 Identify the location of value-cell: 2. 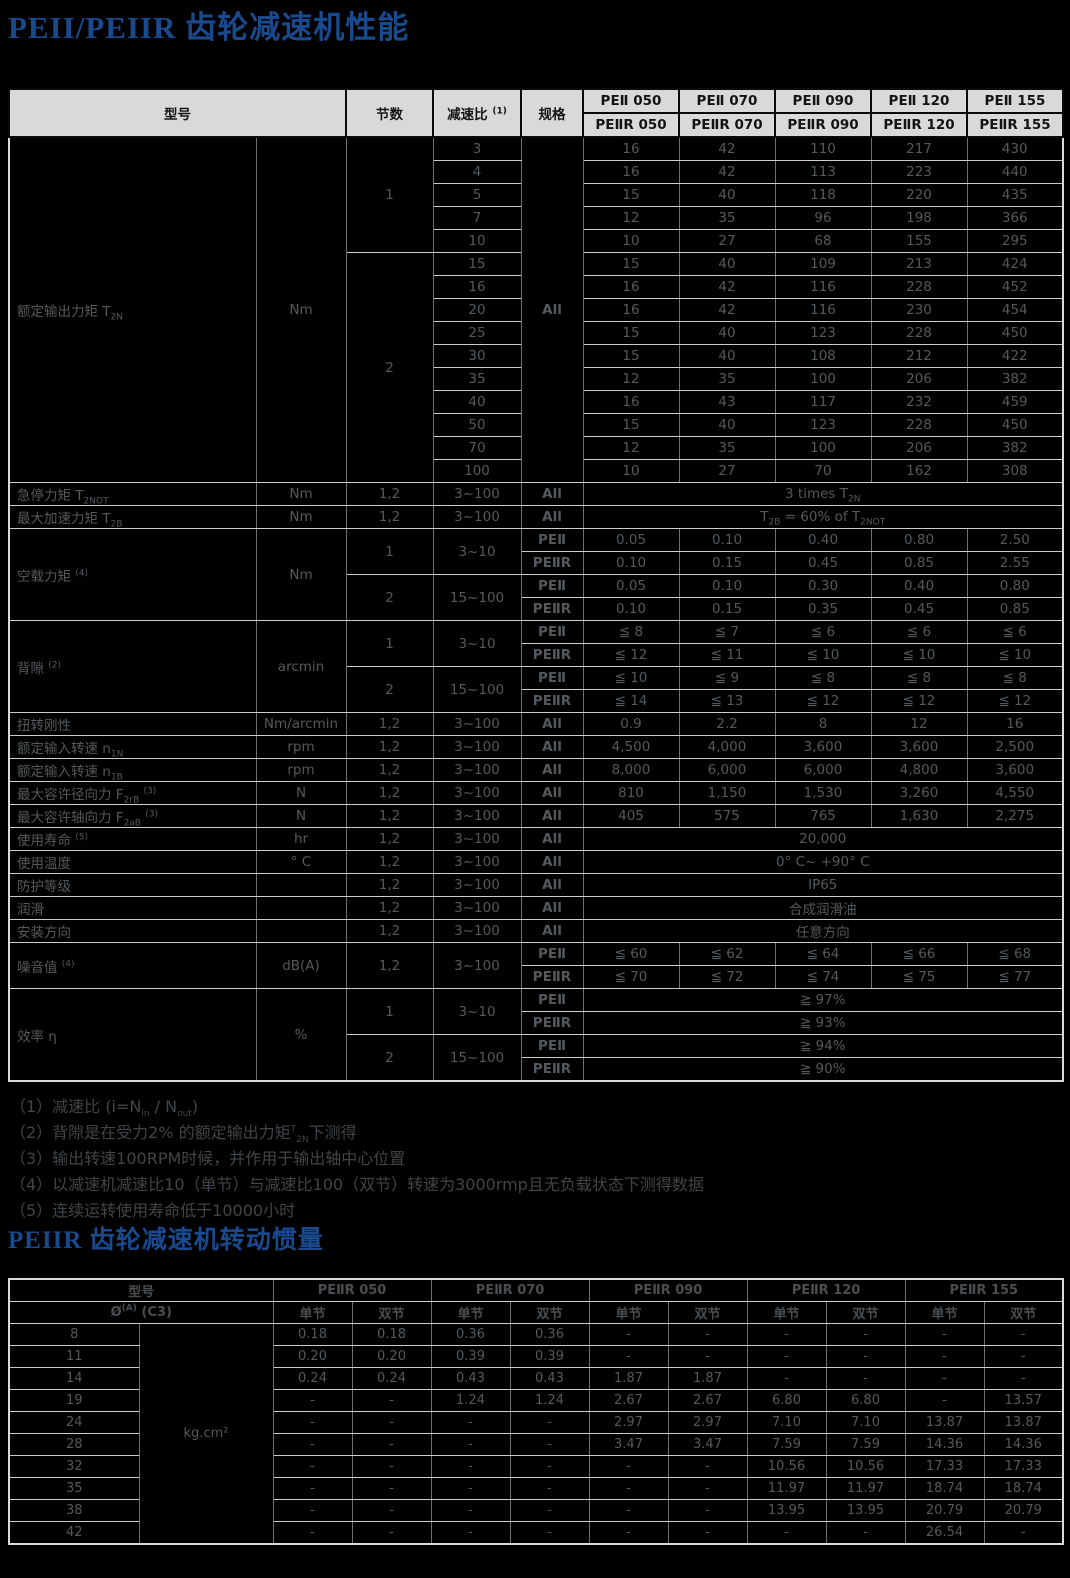
(389, 367).